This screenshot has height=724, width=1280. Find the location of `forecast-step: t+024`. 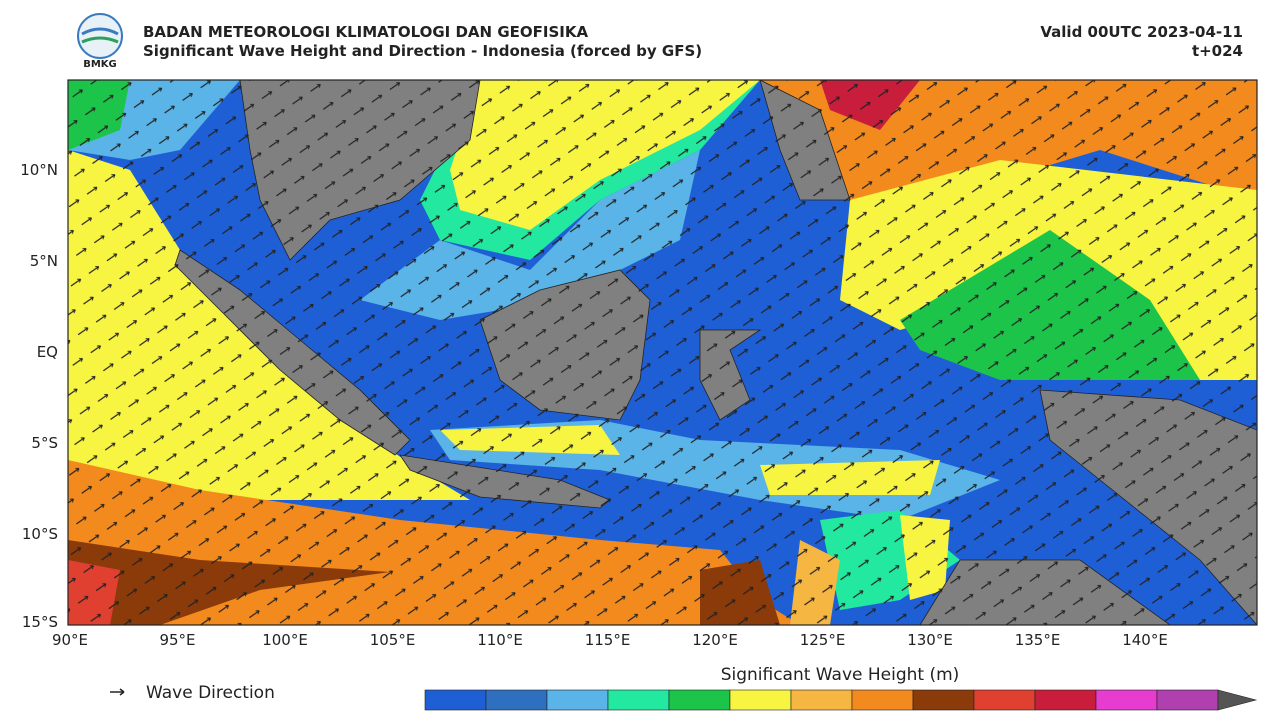

forecast-step: t+024 is located at coordinates (1217, 51).